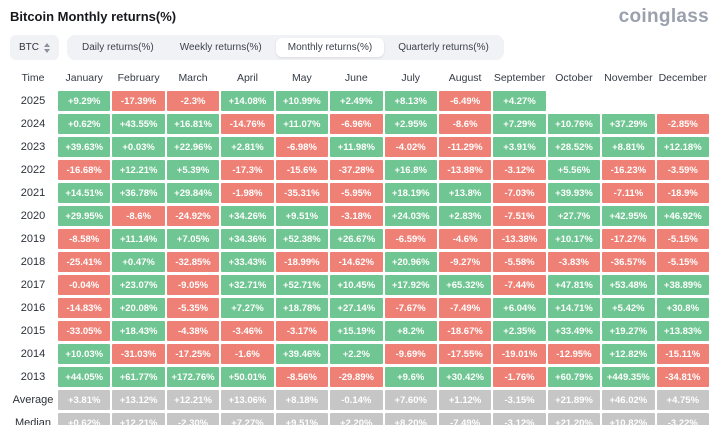 The width and height of the screenshot is (719, 425). I want to click on return-cell: +2.2%, so click(356, 354).